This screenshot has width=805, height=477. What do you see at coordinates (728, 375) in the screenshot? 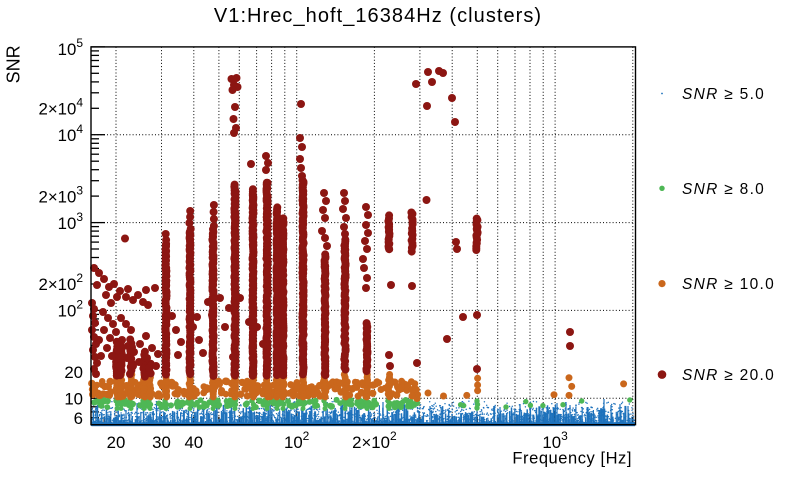
I see `svg-text: SNR ≥ 20.0` at bounding box center [728, 375].